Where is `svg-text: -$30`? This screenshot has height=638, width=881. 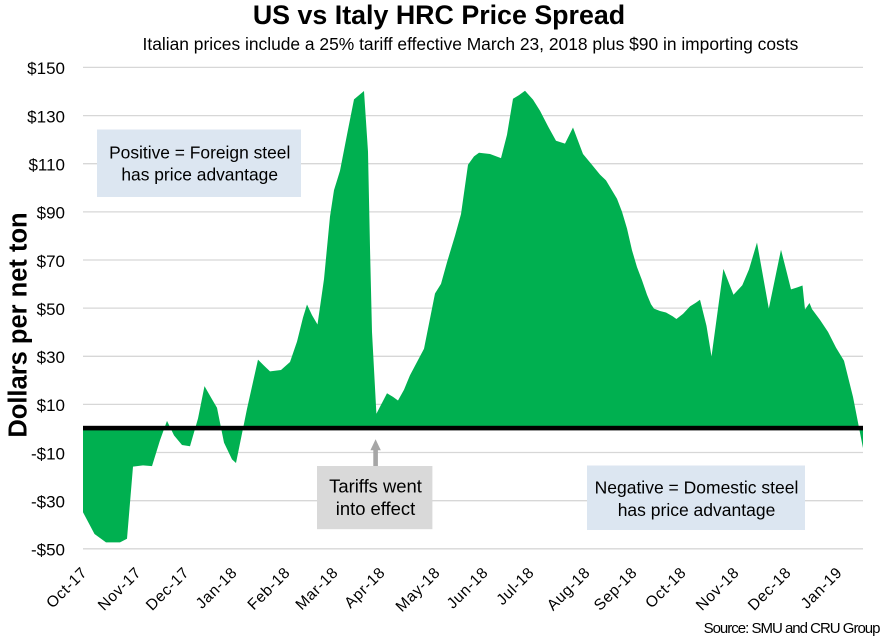
svg-text: -$30 is located at coordinates (48, 502).